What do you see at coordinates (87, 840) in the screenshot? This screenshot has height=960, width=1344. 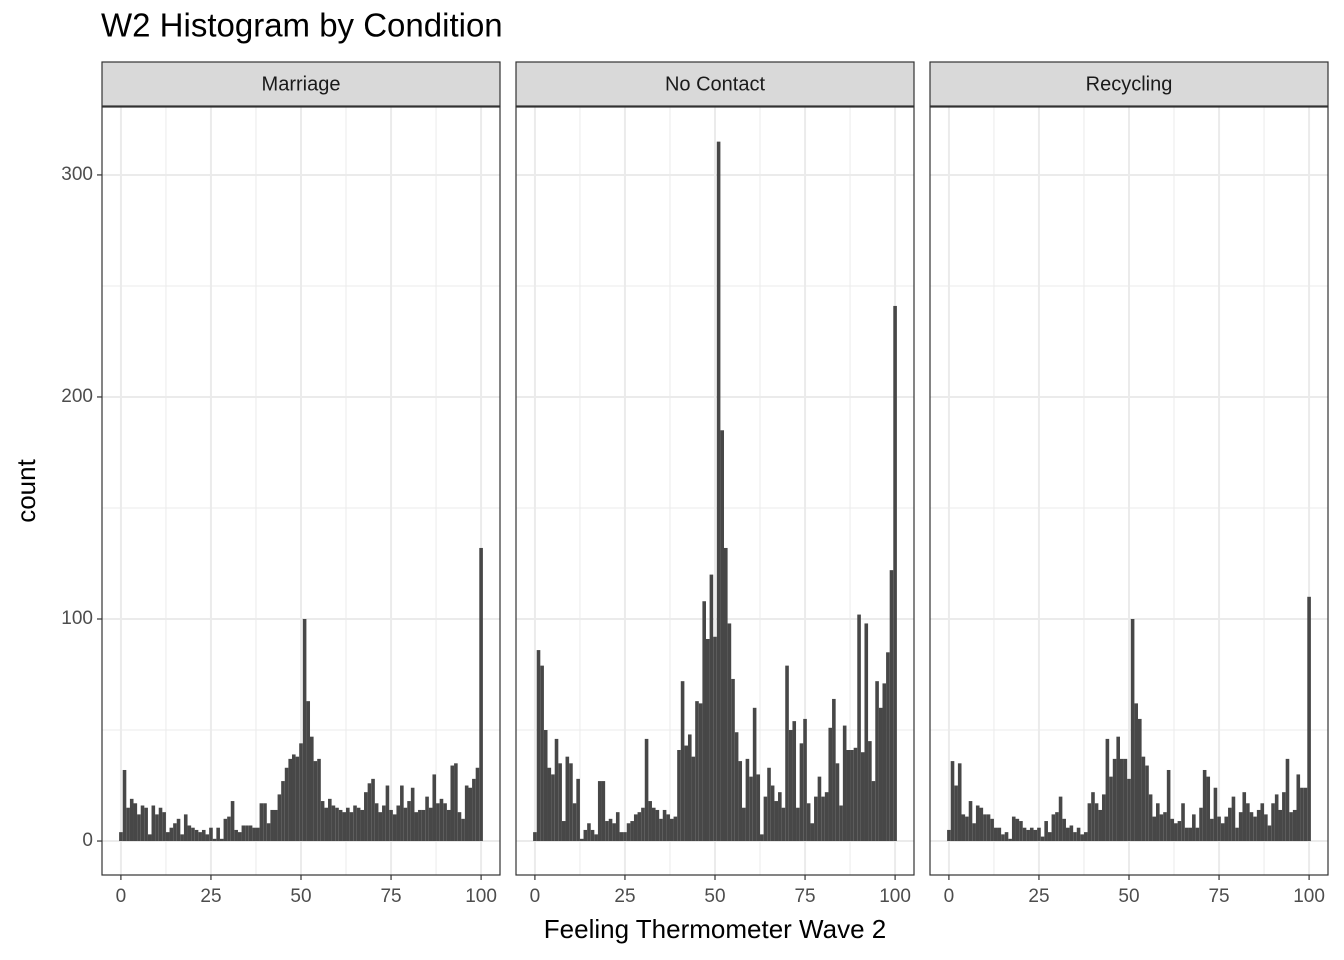 I see `y-tick-label: 0` at bounding box center [87, 840].